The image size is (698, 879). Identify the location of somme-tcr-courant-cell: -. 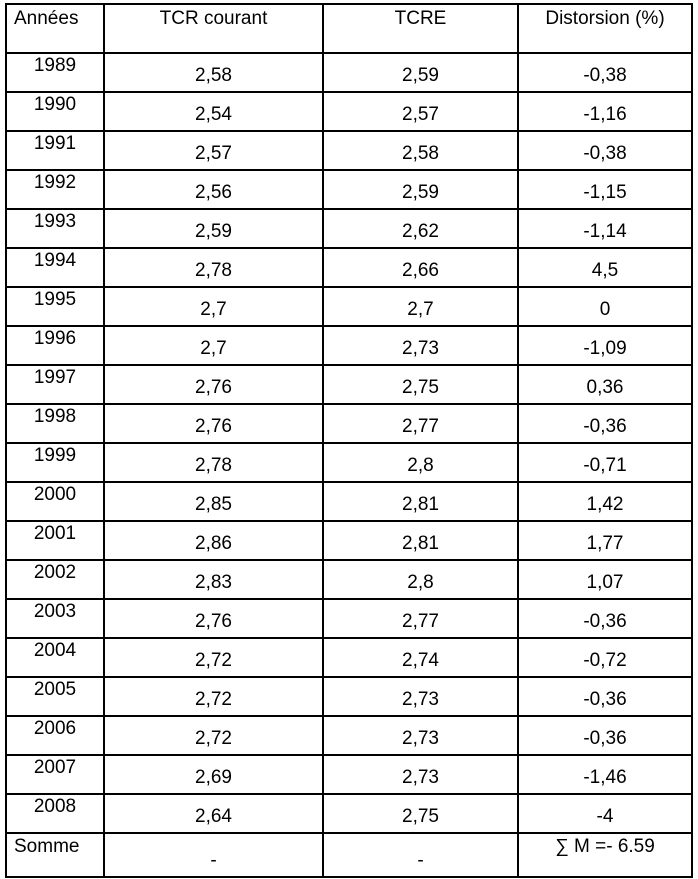
(213, 855).